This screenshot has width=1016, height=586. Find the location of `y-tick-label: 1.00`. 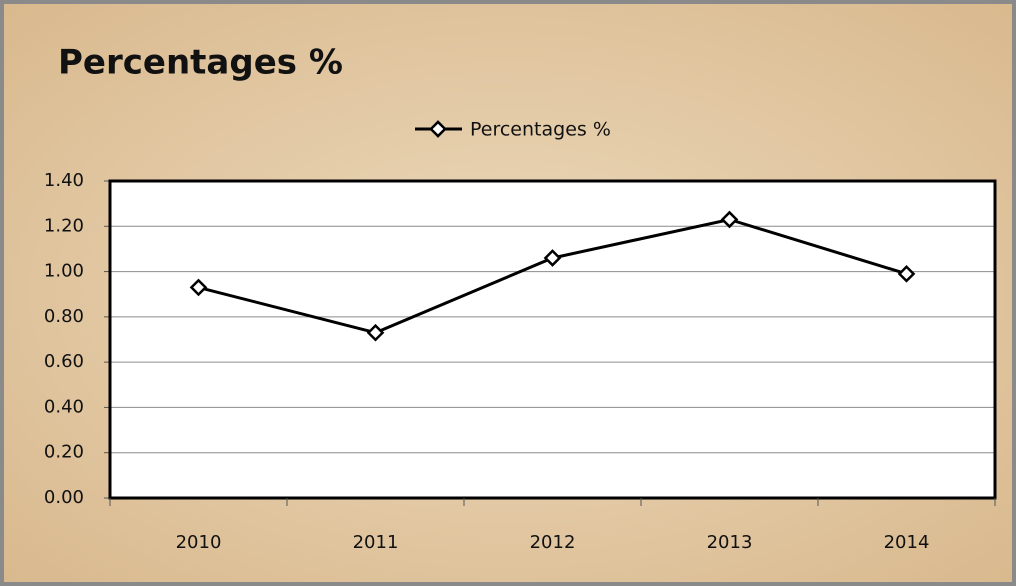

y-tick-label: 1.00 is located at coordinates (64, 271).